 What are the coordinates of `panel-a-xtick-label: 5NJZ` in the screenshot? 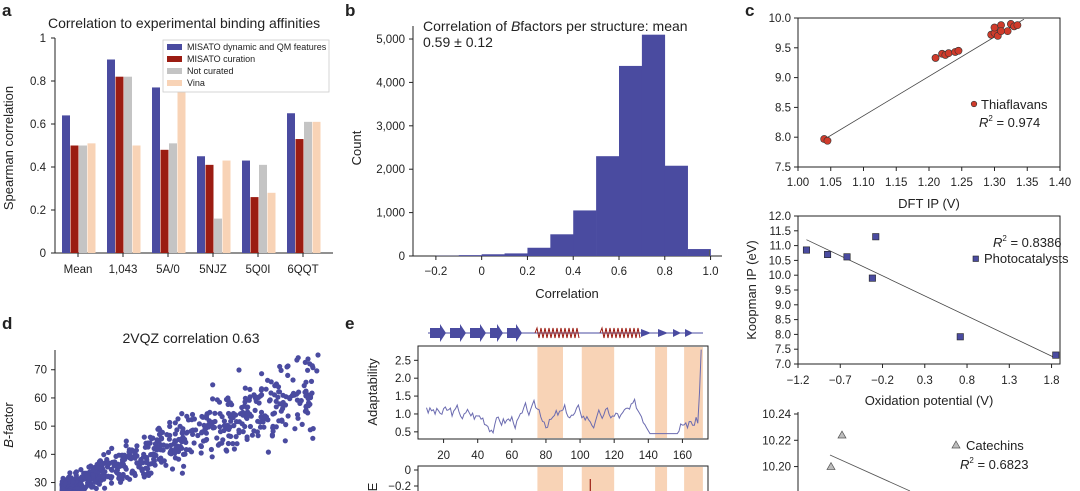 It's located at (212, 270).